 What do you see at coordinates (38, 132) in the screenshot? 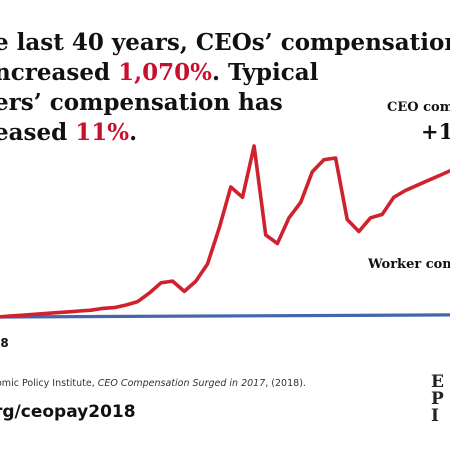
I see `headline-line-4-text: eased` at bounding box center [38, 132].